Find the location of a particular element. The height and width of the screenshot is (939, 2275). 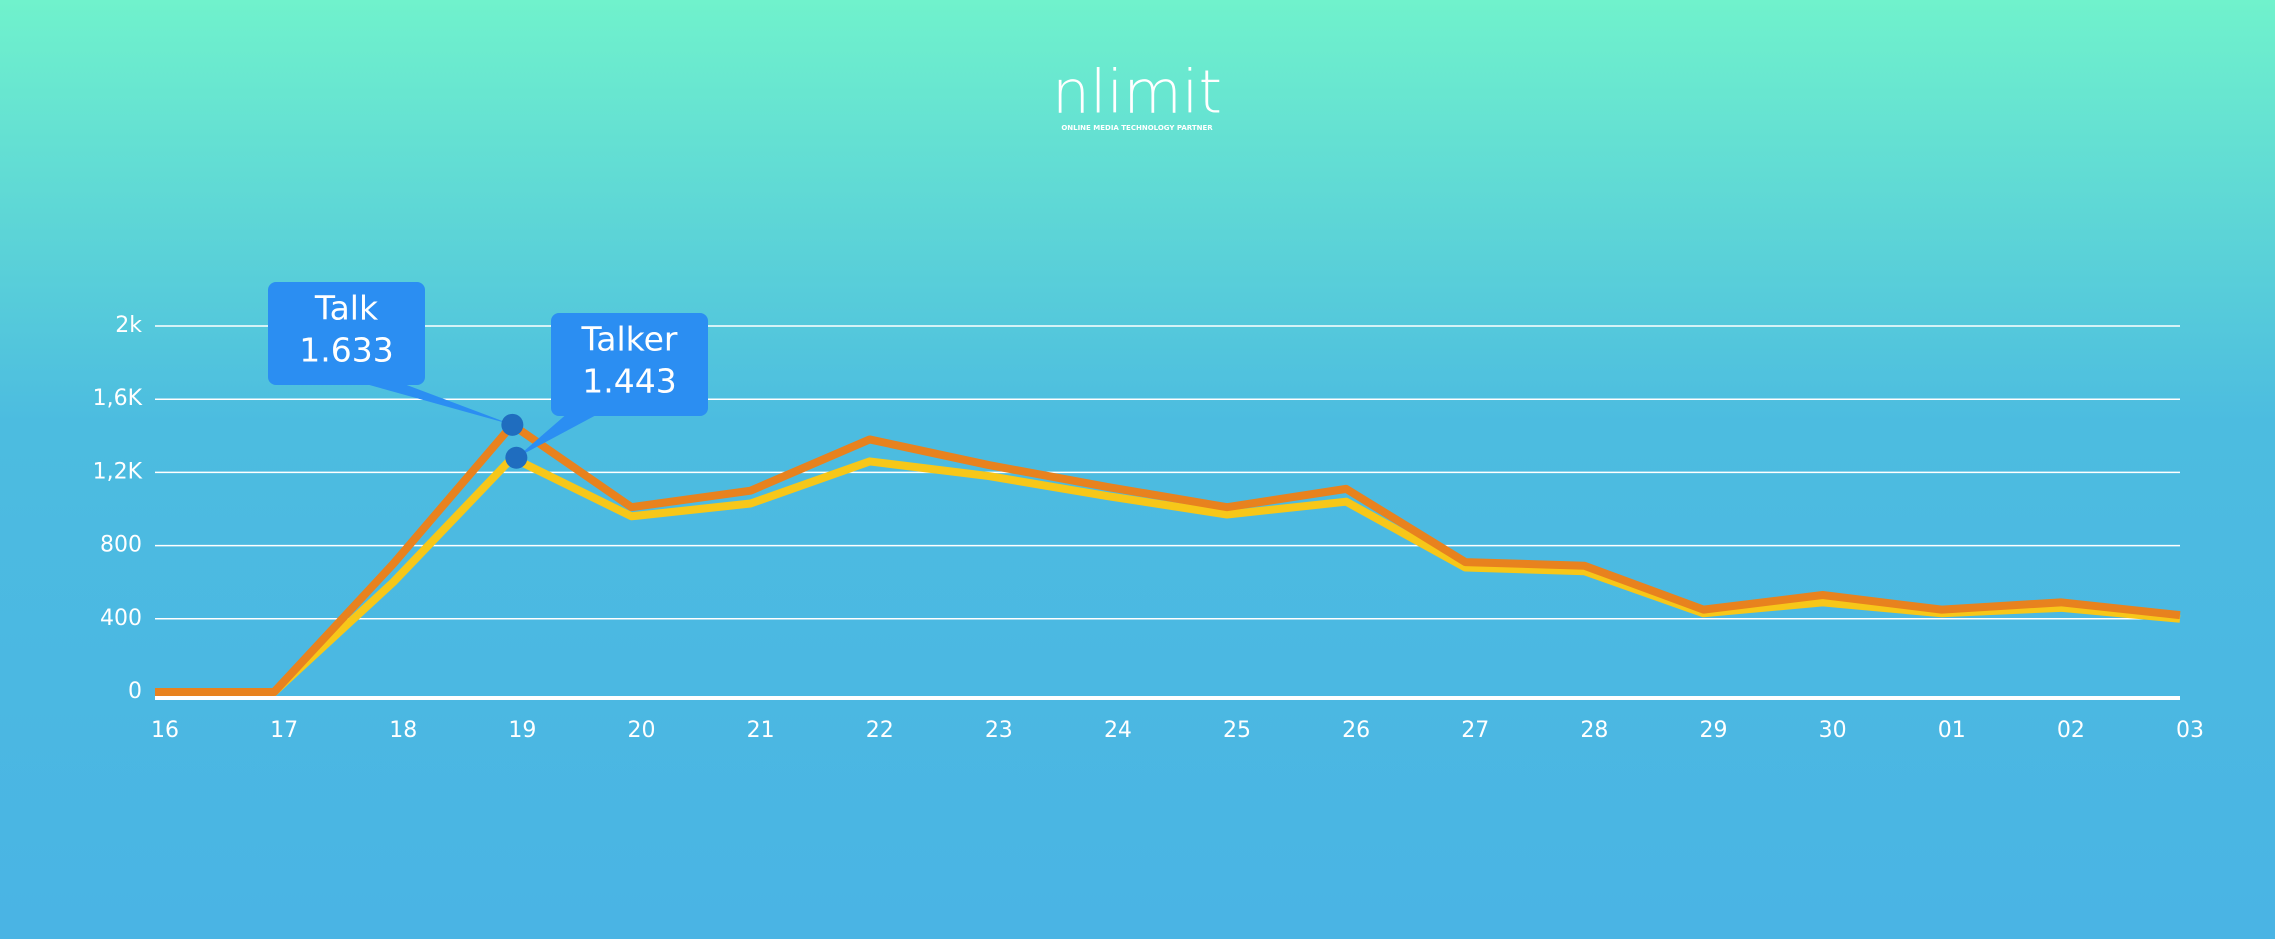

x-tick-label: 27 is located at coordinates (1475, 730).